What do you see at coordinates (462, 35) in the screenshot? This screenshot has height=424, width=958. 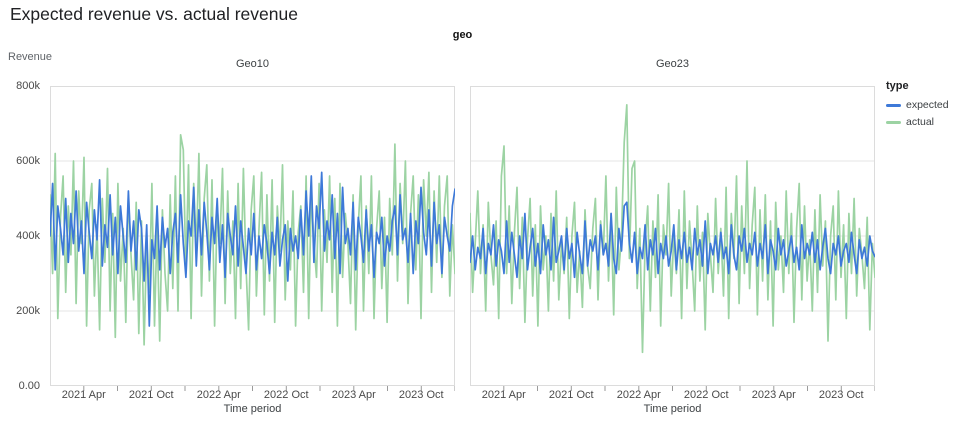 I see `facet-field-label: geo` at bounding box center [462, 35].